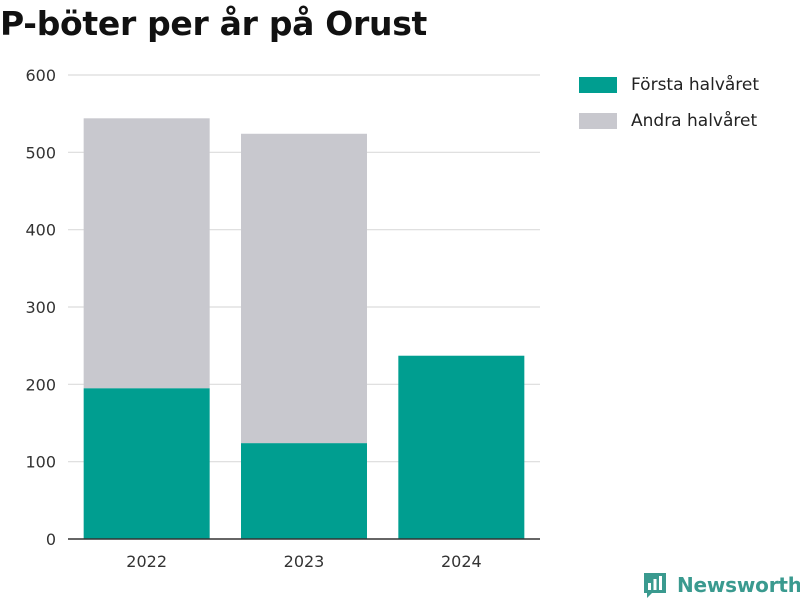 The image size is (800, 600). Describe the element at coordinates (40, 152) in the screenshot. I see `y-tick-label: 500` at that location.